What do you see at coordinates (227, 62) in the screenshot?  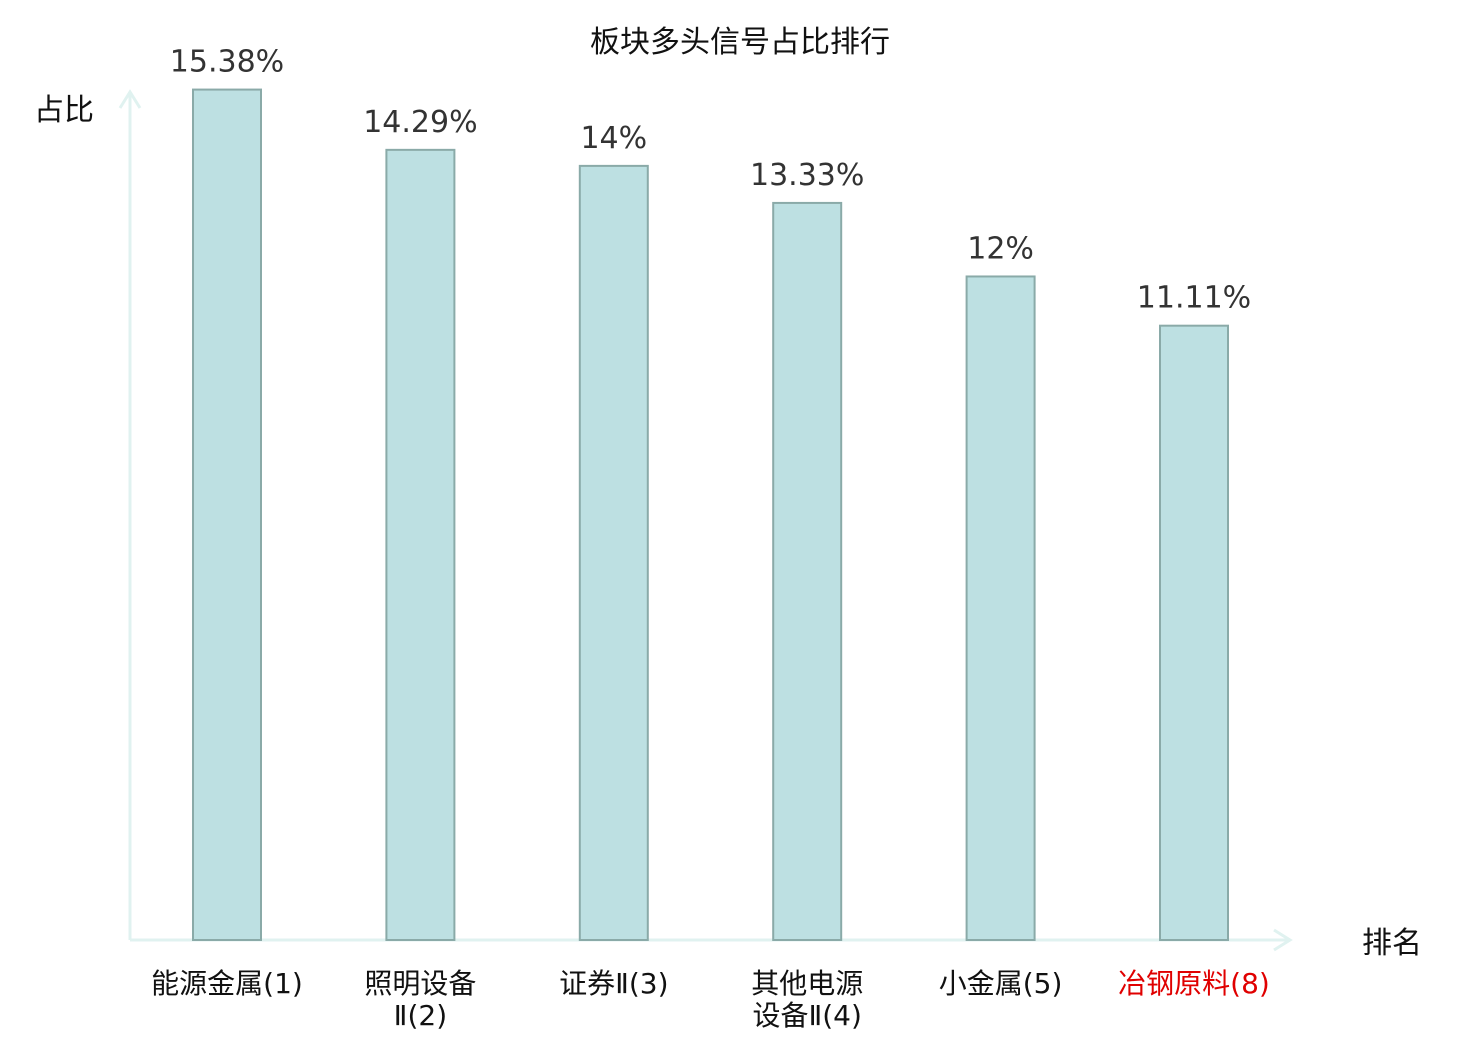 I see `bar-value-label: 15.38%` at bounding box center [227, 62].